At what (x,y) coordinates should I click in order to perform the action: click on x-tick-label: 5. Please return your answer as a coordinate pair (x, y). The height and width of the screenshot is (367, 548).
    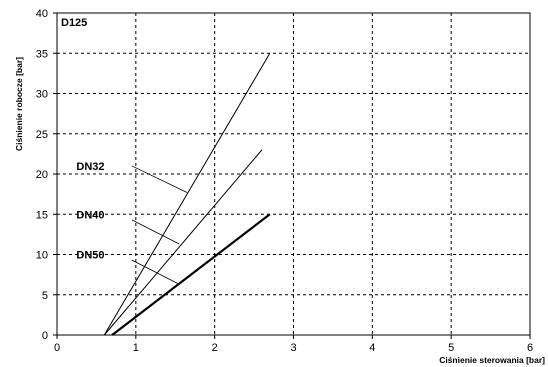
    Looking at the image, I should click on (451, 348).